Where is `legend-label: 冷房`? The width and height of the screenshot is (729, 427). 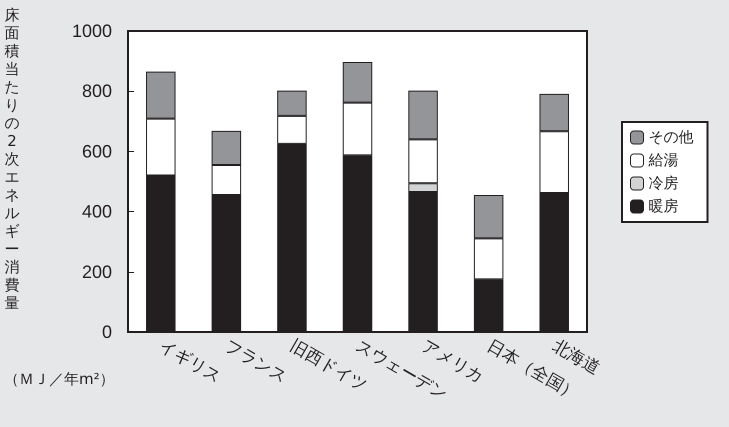
legend-label: 冷房 is located at coordinates (663, 183).